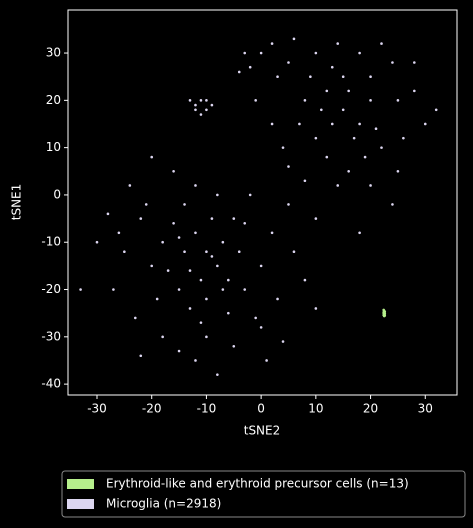 The width and height of the screenshot is (473, 528). Describe the element at coordinates (370, 409) in the screenshot. I see `x-tick-label: 20` at that location.